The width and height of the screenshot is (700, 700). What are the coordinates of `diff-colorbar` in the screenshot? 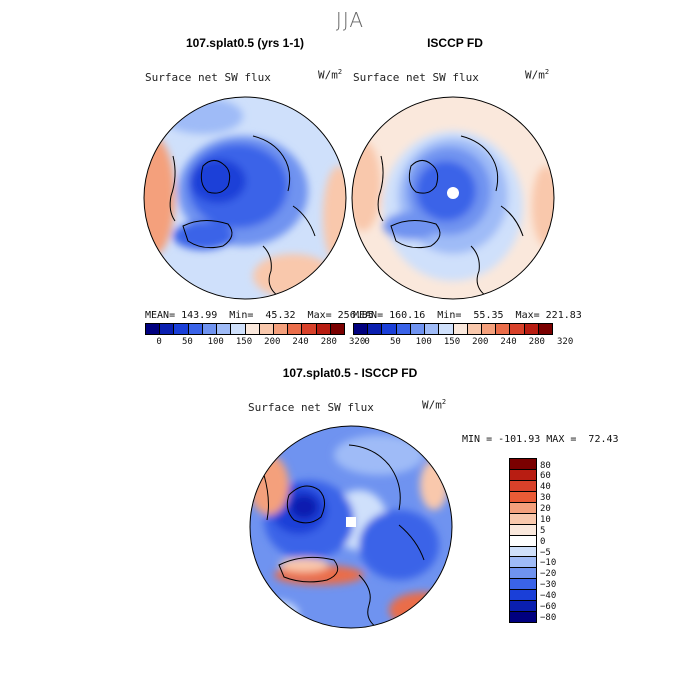 It's located at (523, 540).